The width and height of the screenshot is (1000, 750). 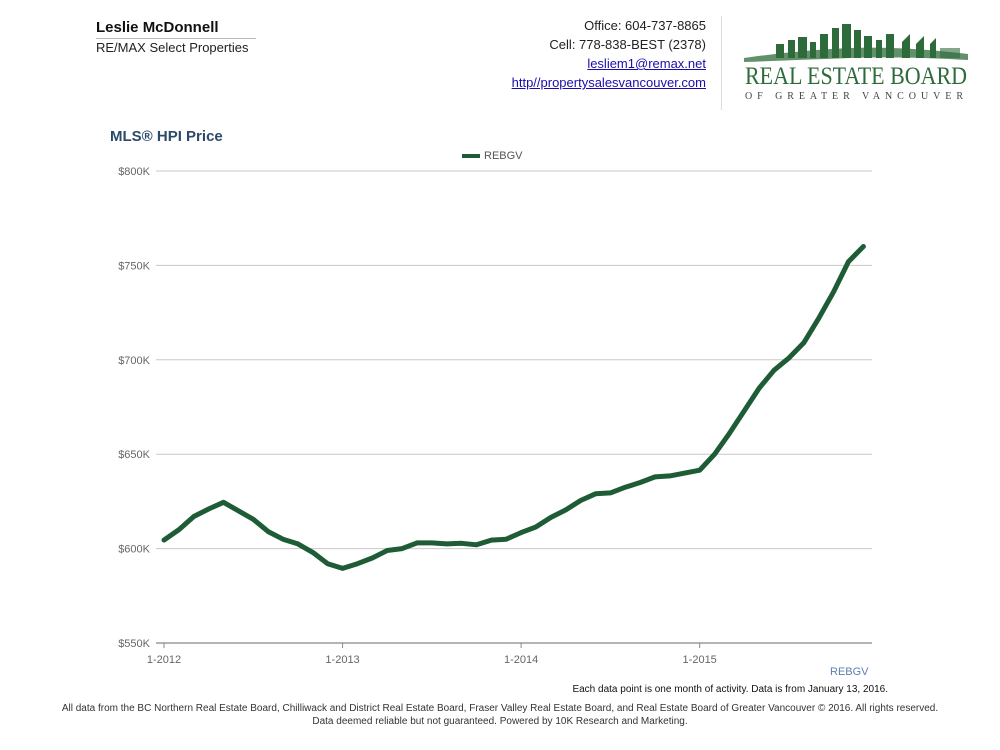 What do you see at coordinates (471, 156) in the screenshot?
I see `legend-swatch` at bounding box center [471, 156].